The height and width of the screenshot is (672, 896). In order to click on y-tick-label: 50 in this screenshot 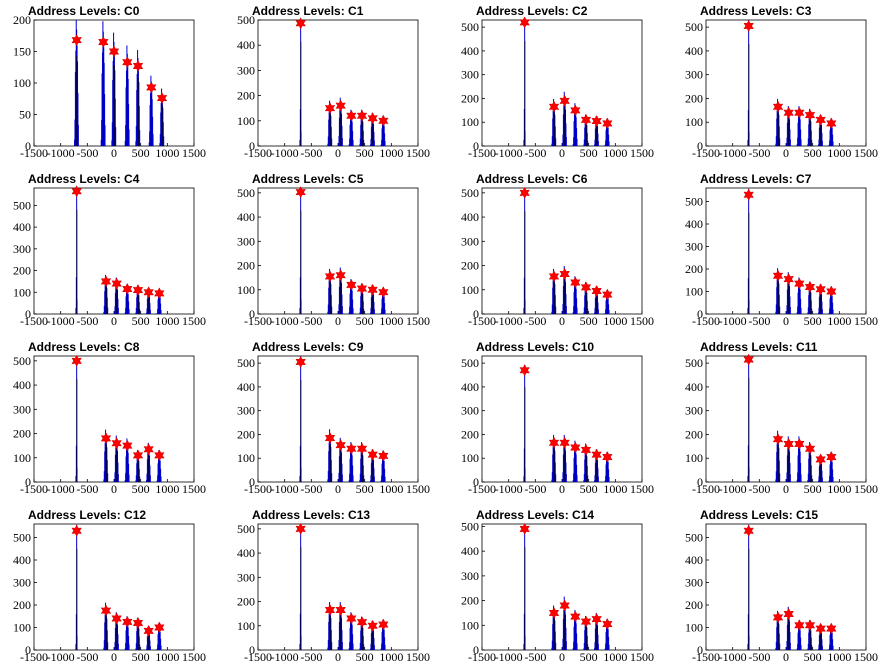, I will do `click(25, 115)`.